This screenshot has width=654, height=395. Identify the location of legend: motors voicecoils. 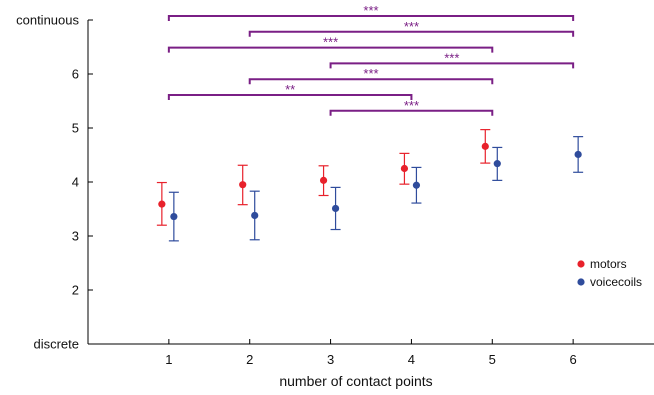
(609, 273).